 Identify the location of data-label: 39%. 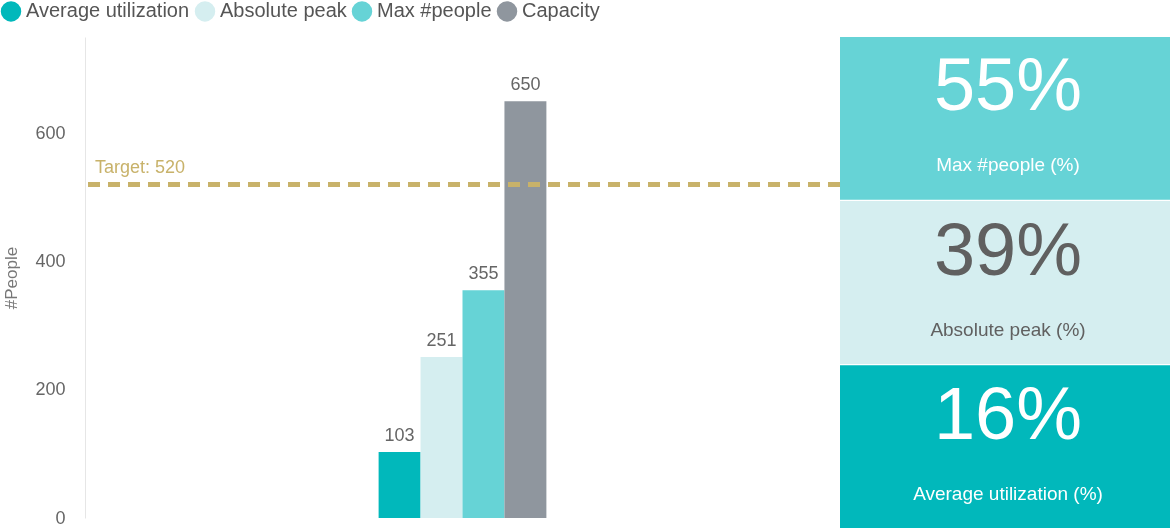
(1008, 249).